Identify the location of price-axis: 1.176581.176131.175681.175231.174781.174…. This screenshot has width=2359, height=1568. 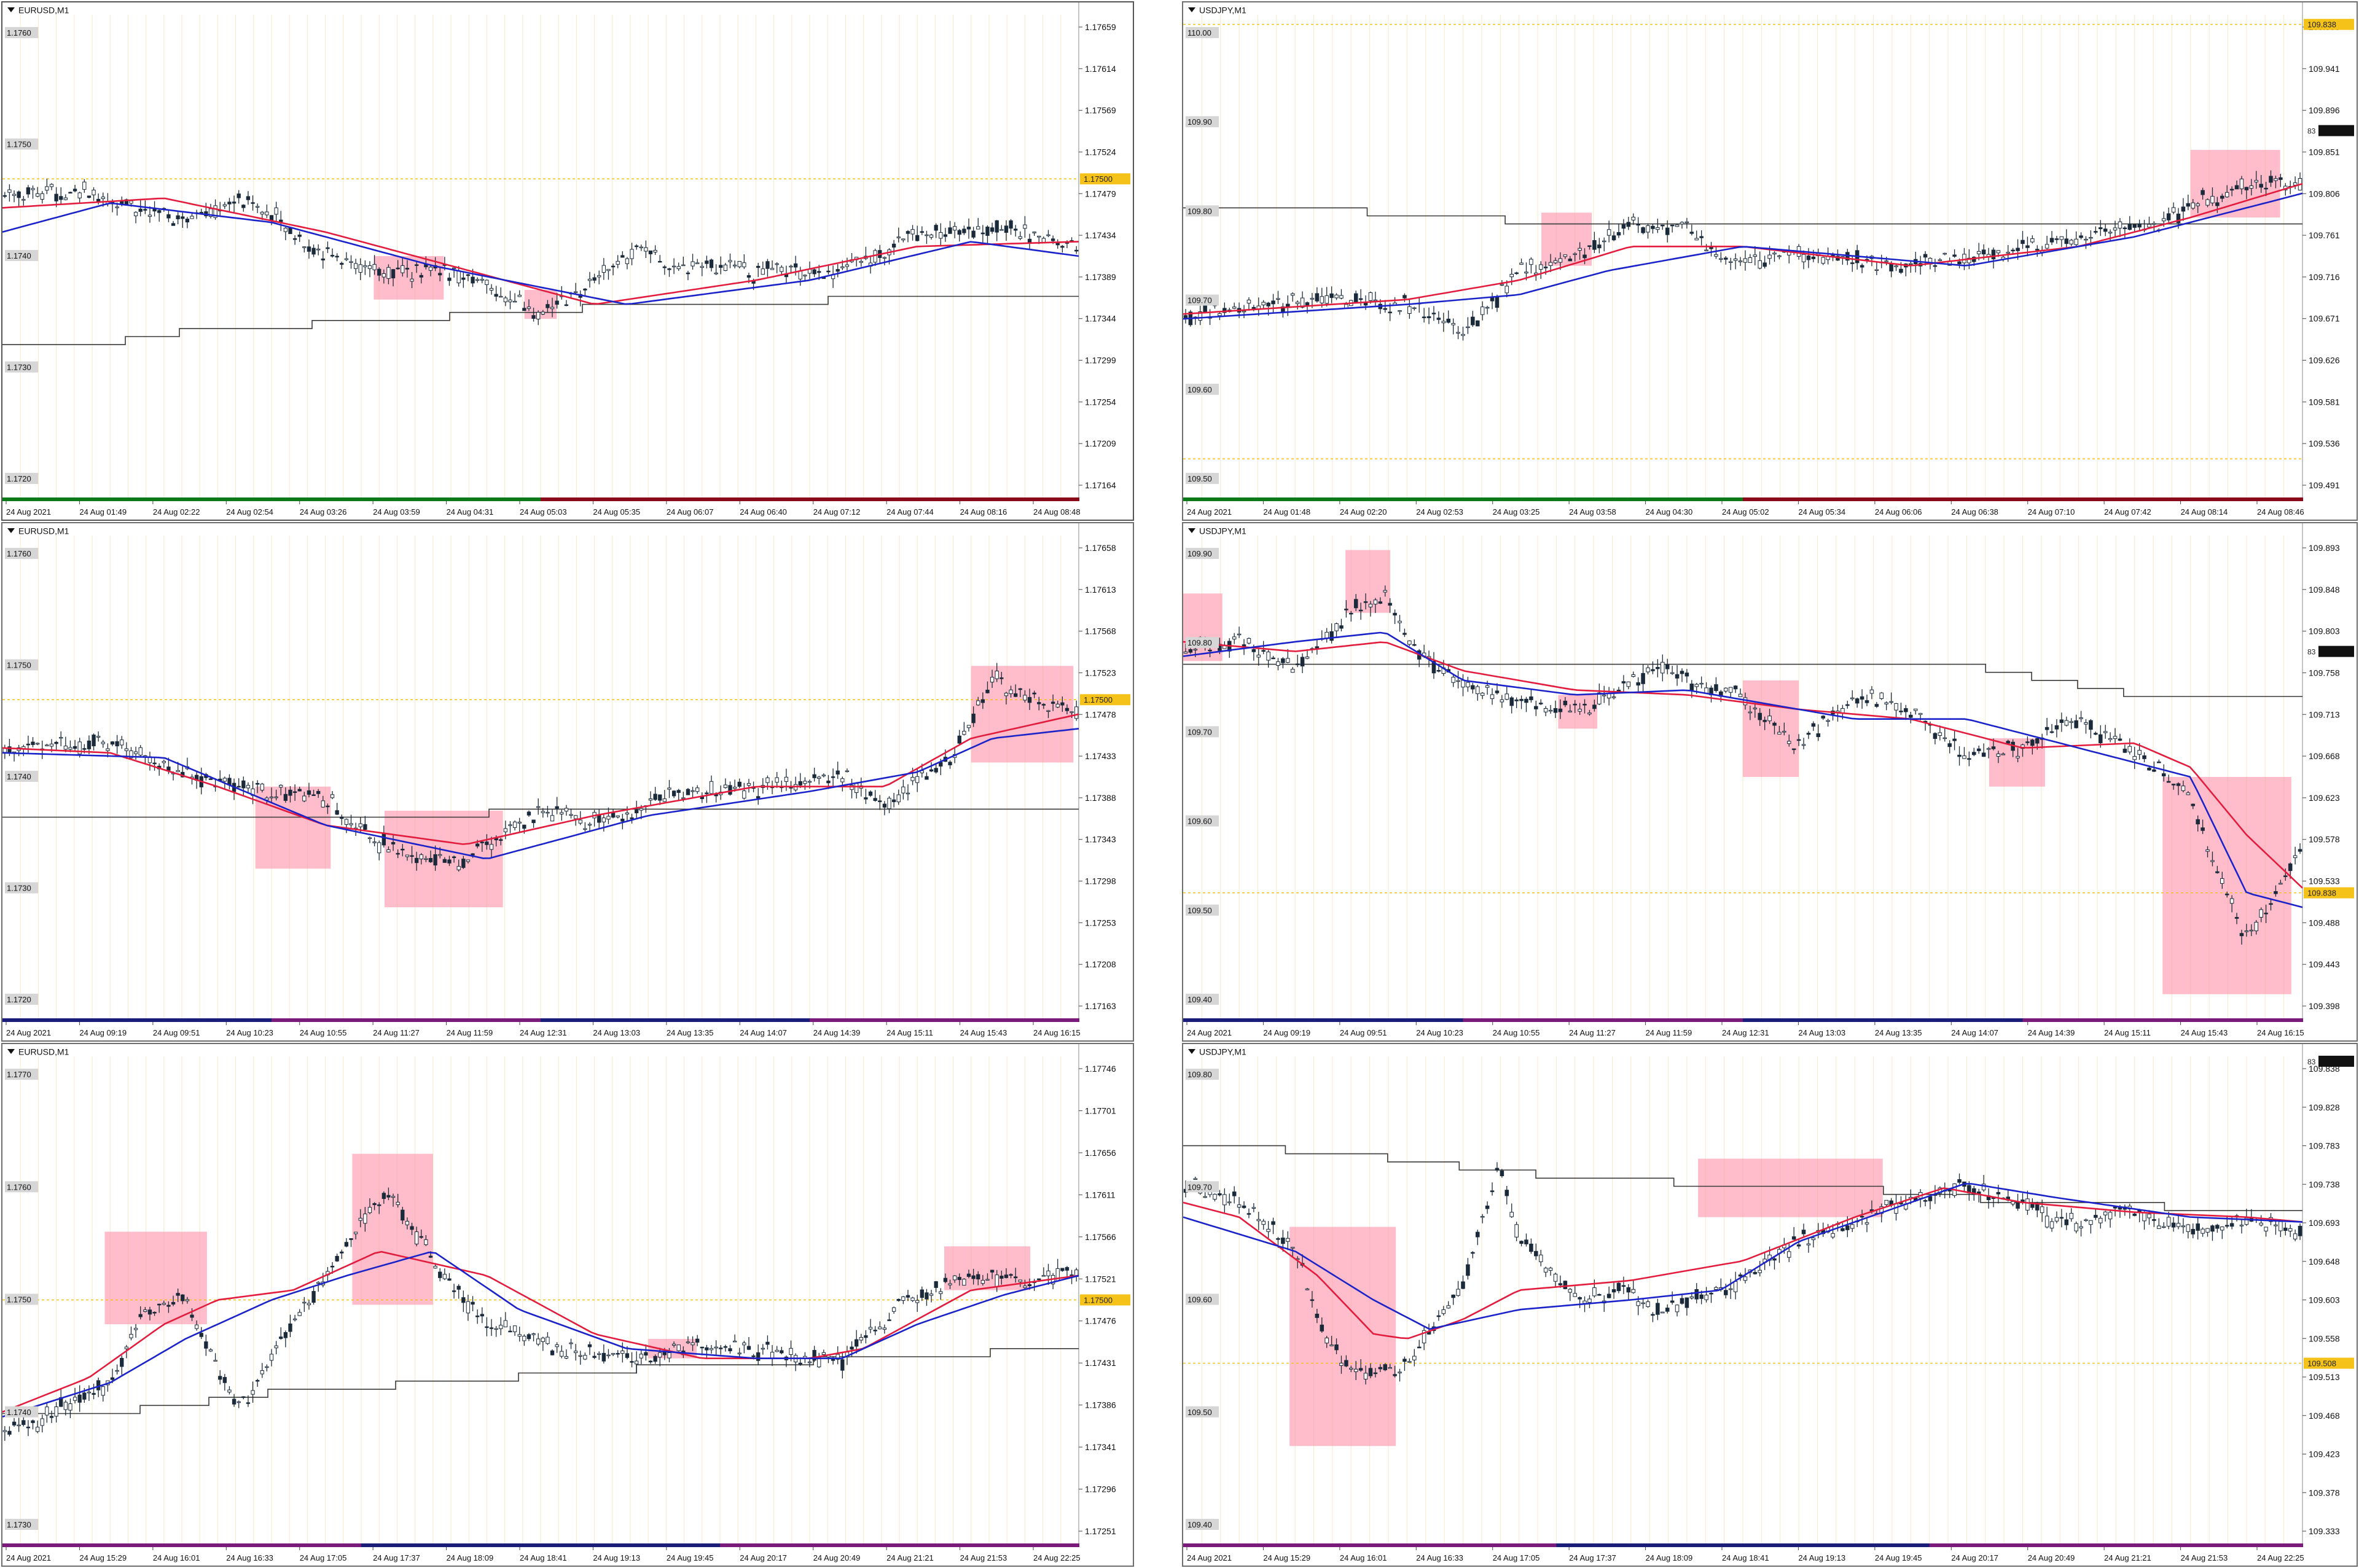
(1098, 777).